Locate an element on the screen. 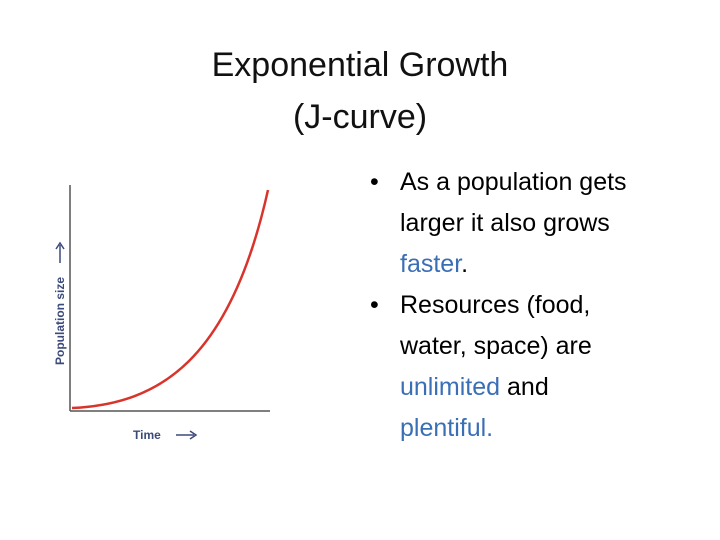  j-curve is located at coordinates (170, 299).